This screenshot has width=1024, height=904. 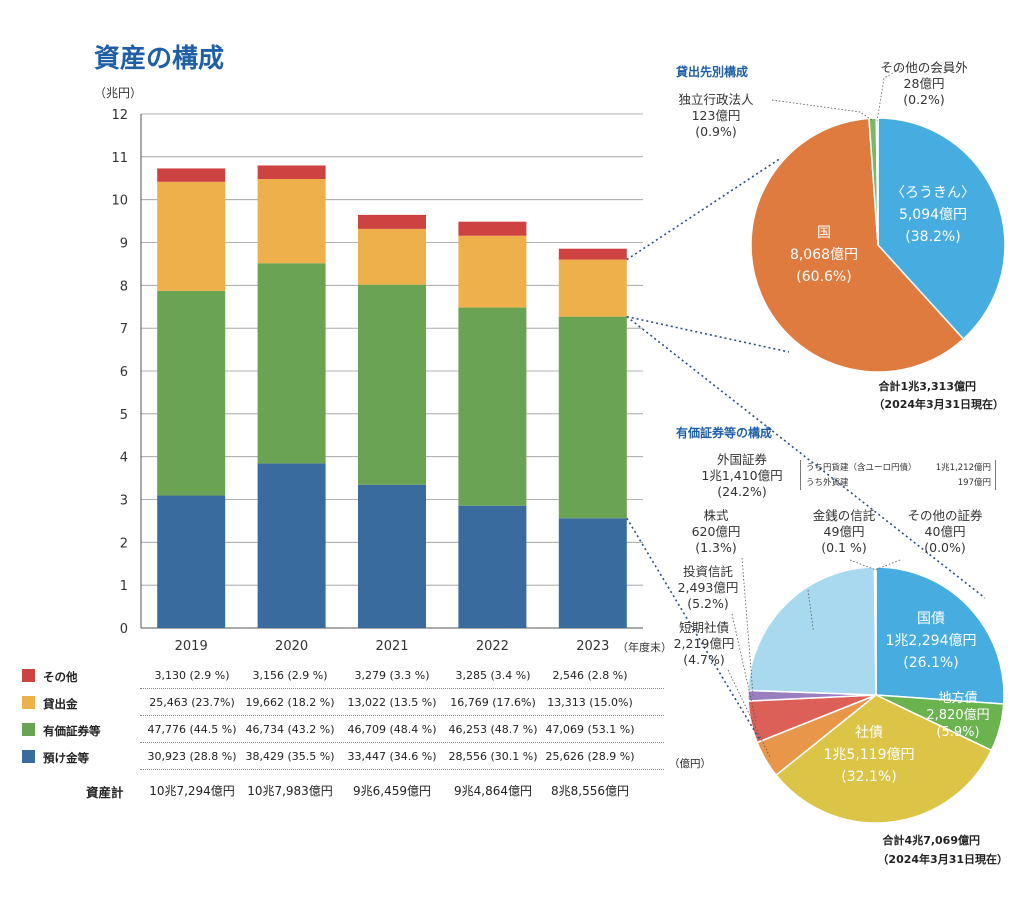 I want to click on pie2-label-money-trust: 金銭の信託 49億円 (0.1 %), so click(x=844, y=531).